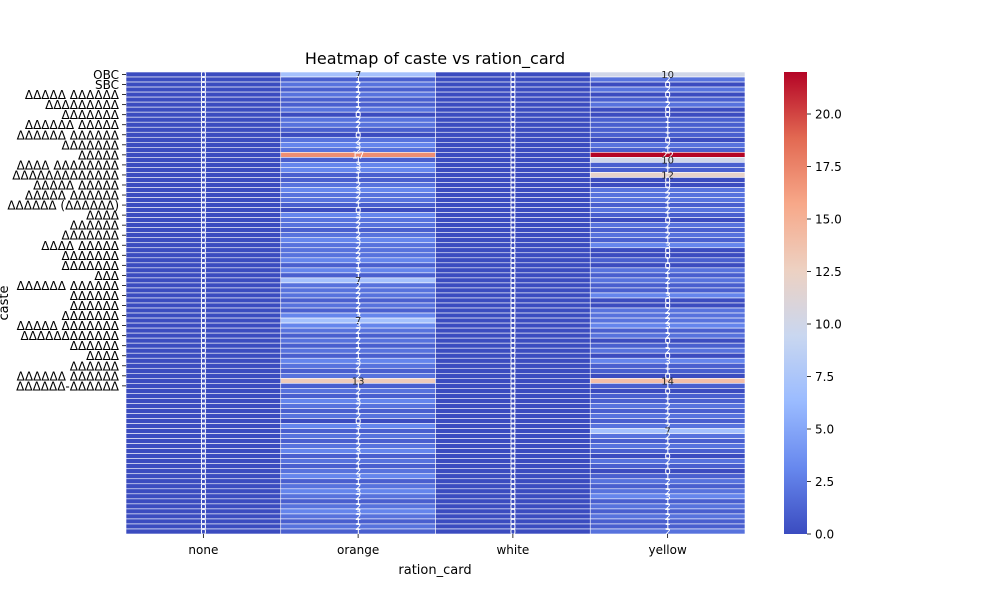 The height and width of the screenshot is (604, 1000). I want to click on x-tick-label: white, so click(512, 550).